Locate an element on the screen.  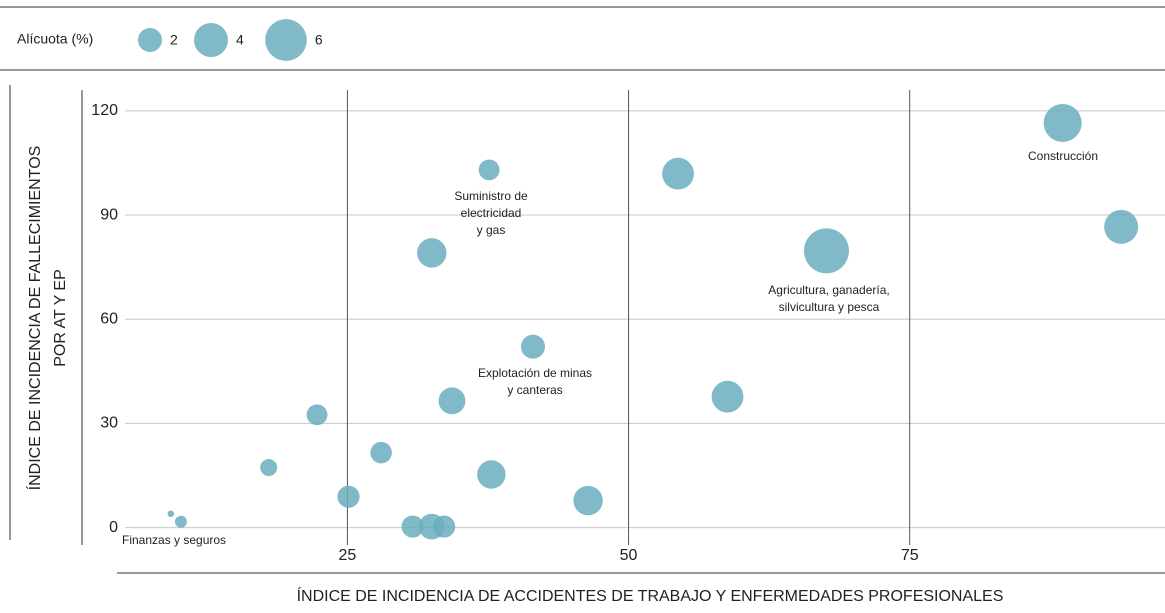
annotation: electricidad is located at coordinates (491, 213).